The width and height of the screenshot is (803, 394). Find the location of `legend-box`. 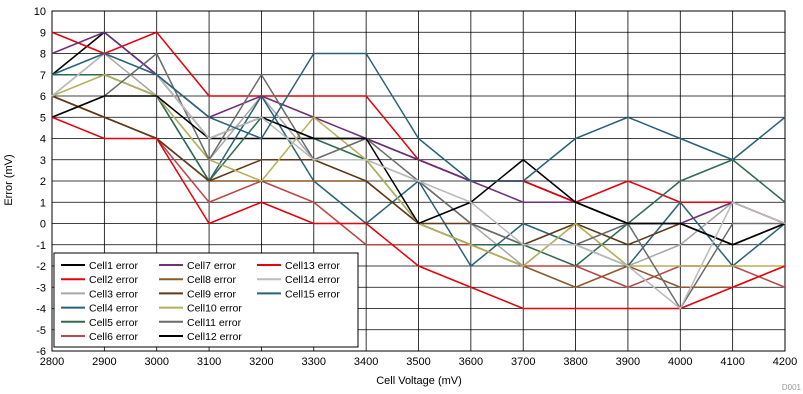

legend-box is located at coordinates (206, 300).